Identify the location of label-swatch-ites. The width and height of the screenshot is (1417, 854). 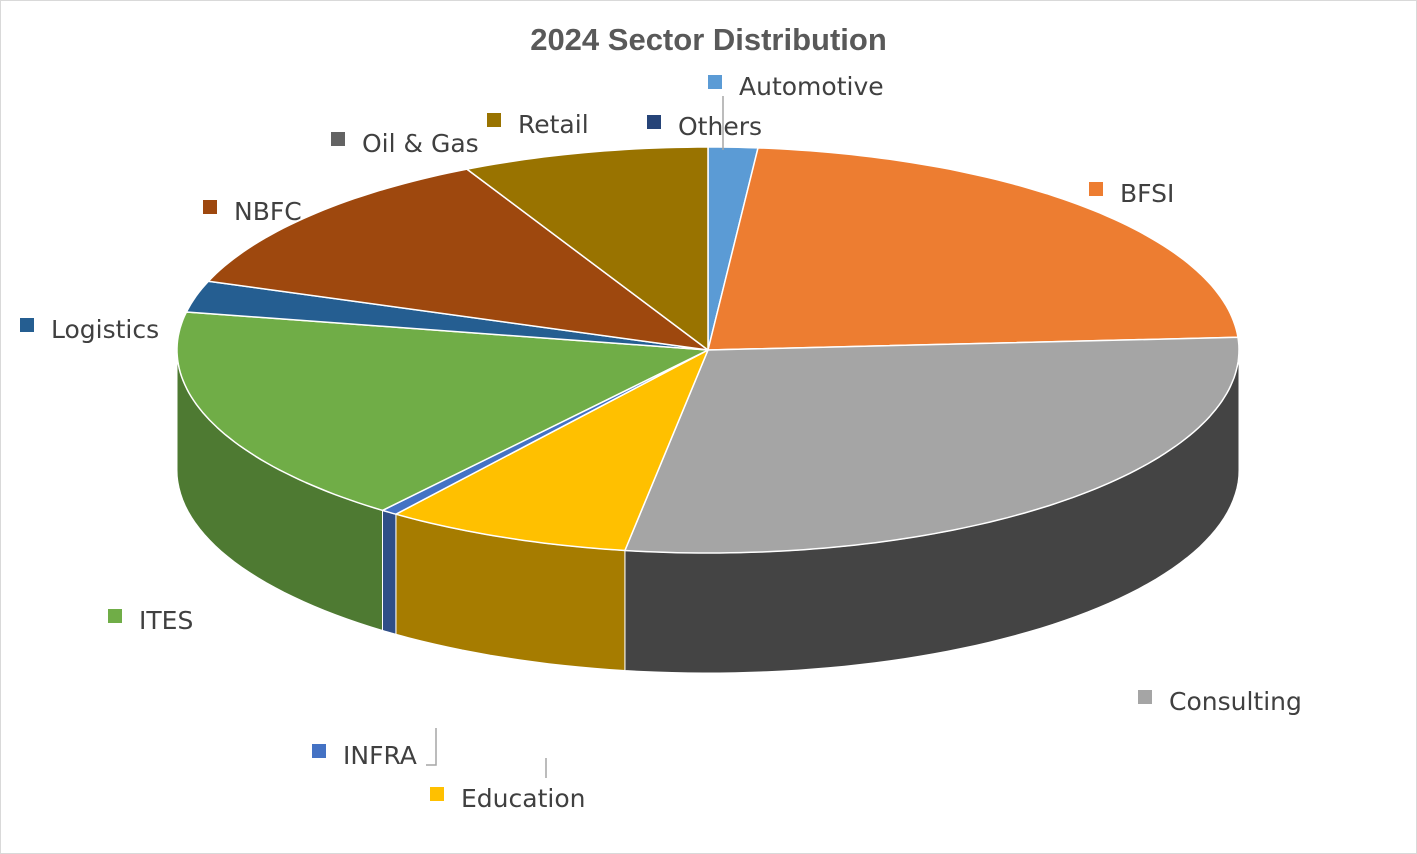
(115, 616).